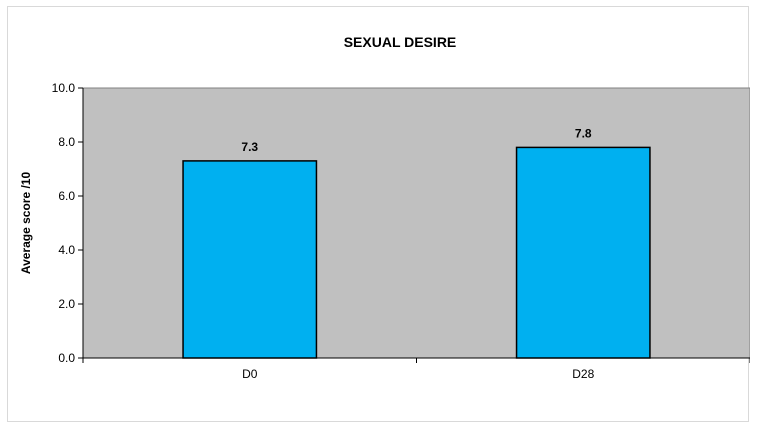 The image size is (758, 428). Describe the element at coordinates (583, 252) in the screenshot. I see `bar-d28` at that location.